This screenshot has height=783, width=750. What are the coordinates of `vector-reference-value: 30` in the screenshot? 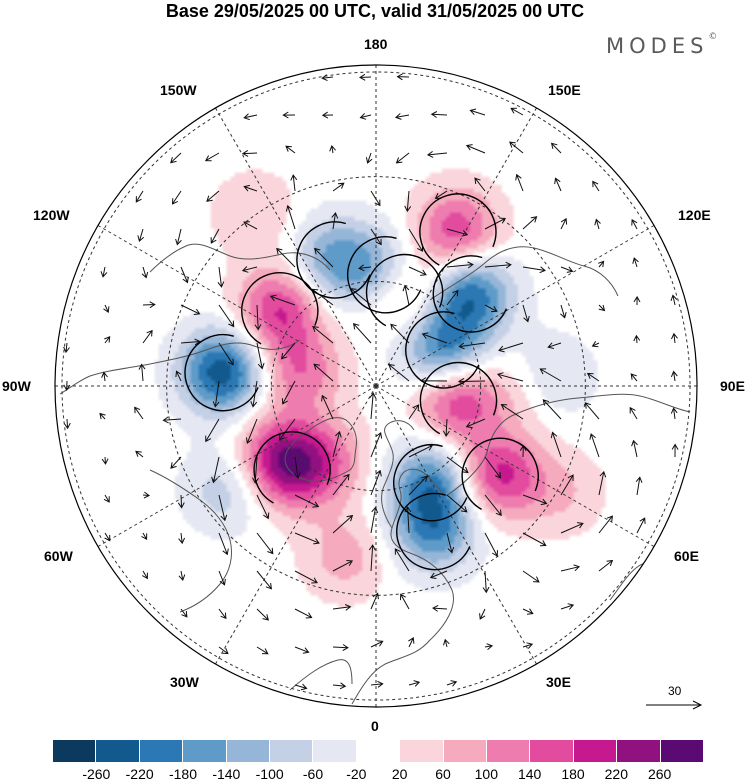 It's located at (675, 691).